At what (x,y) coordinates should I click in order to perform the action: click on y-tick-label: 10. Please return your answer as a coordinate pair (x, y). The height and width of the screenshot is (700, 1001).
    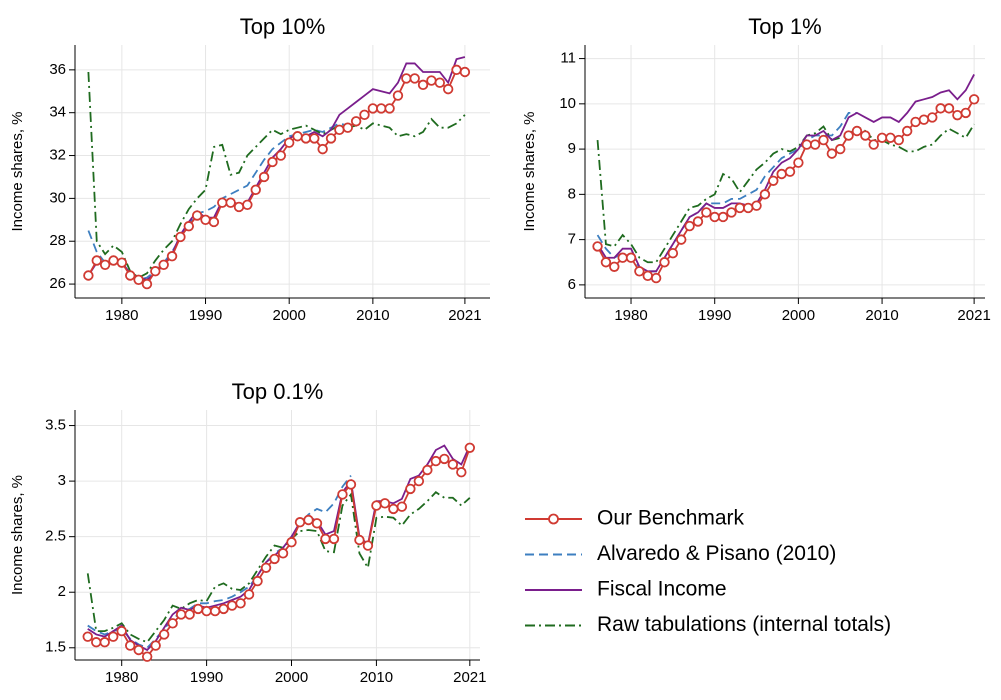
    Looking at the image, I should click on (567, 103).